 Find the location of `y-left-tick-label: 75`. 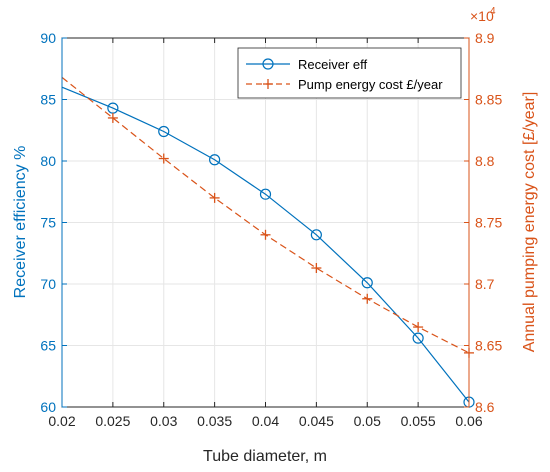

y-left-tick-label: 75 is located at coordinates (48, 223).